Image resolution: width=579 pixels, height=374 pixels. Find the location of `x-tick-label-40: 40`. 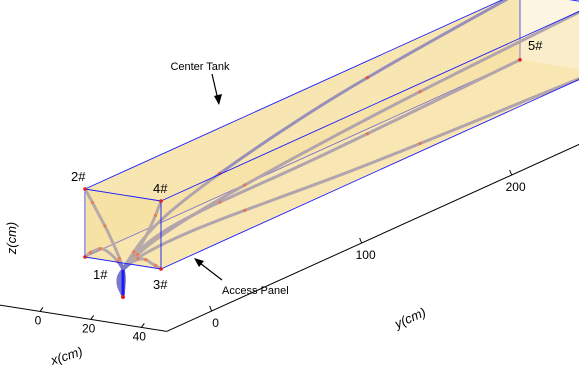

x-tick-label-40: 40 is located at coordinates (140, 336).